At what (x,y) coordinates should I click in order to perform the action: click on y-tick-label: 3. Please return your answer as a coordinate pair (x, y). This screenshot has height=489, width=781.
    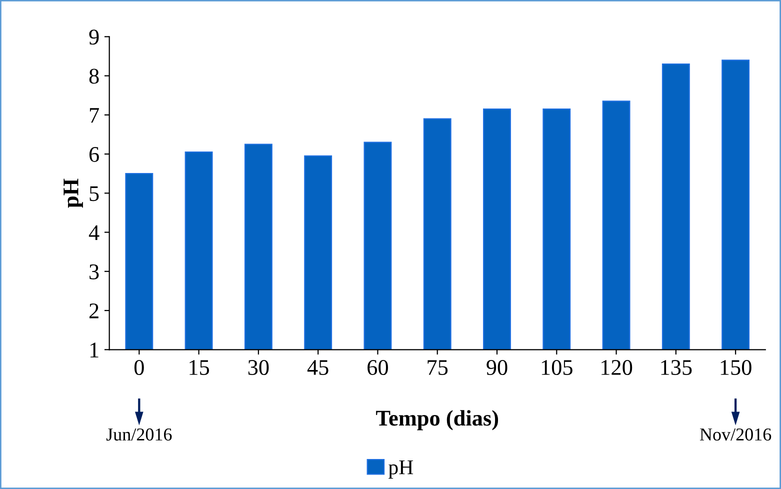
    Looking at the image, I should click on (94, 272).